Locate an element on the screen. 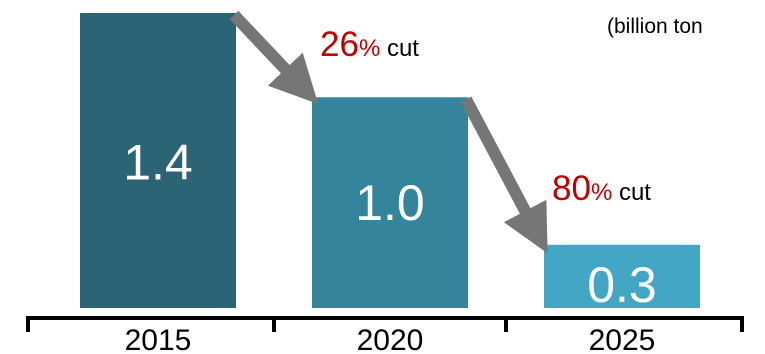 The width and height of the screenshot is (765, 354). bar-2025 is located at coordinates (622, 276).